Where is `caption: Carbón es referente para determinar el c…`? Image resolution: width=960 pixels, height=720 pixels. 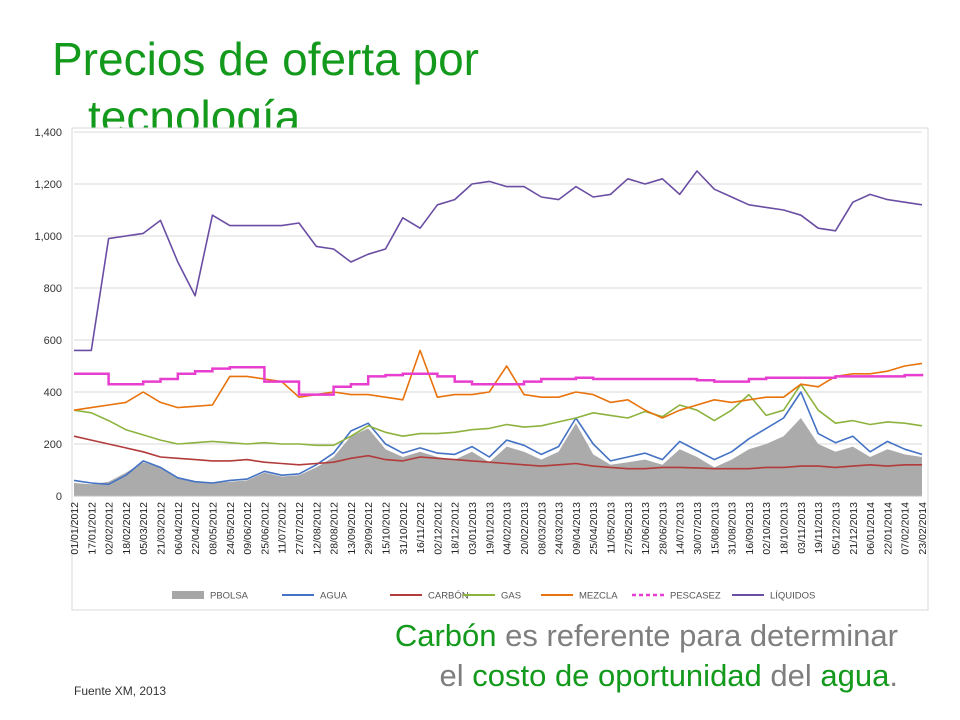
caption: Carbón es referente para determinar el c… is located at coordinates (646, 656).